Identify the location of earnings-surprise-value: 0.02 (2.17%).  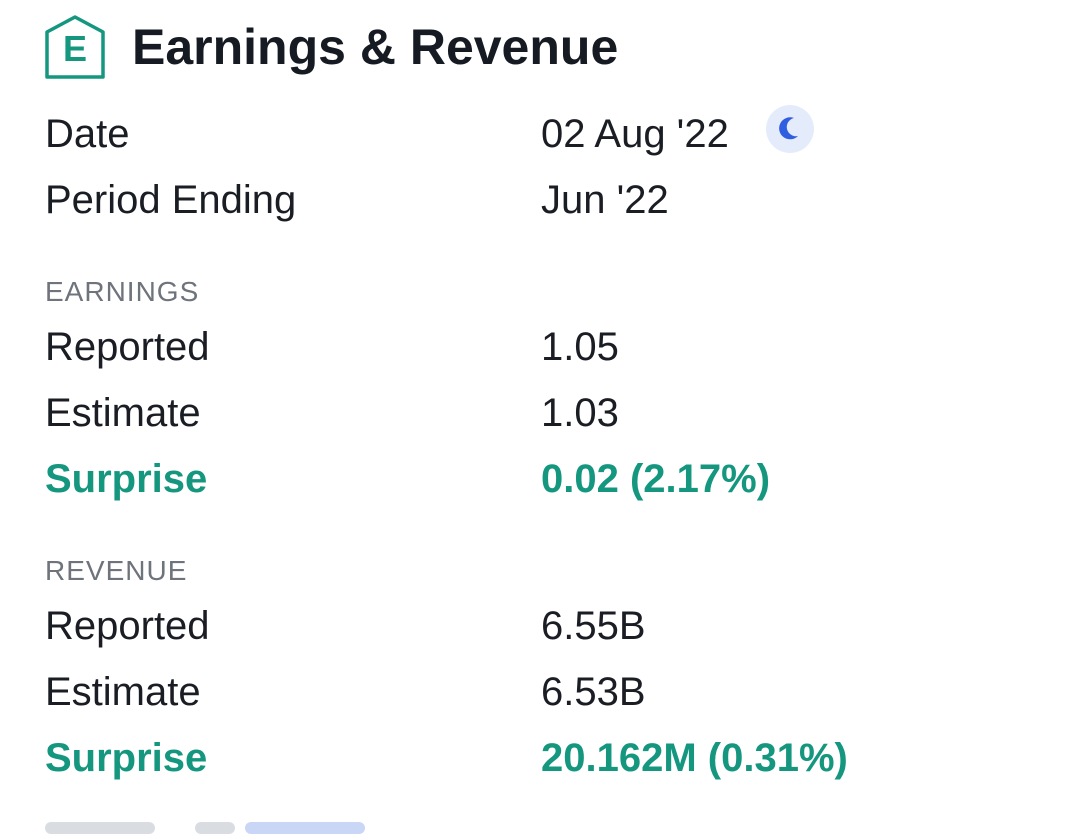
(656, 479).